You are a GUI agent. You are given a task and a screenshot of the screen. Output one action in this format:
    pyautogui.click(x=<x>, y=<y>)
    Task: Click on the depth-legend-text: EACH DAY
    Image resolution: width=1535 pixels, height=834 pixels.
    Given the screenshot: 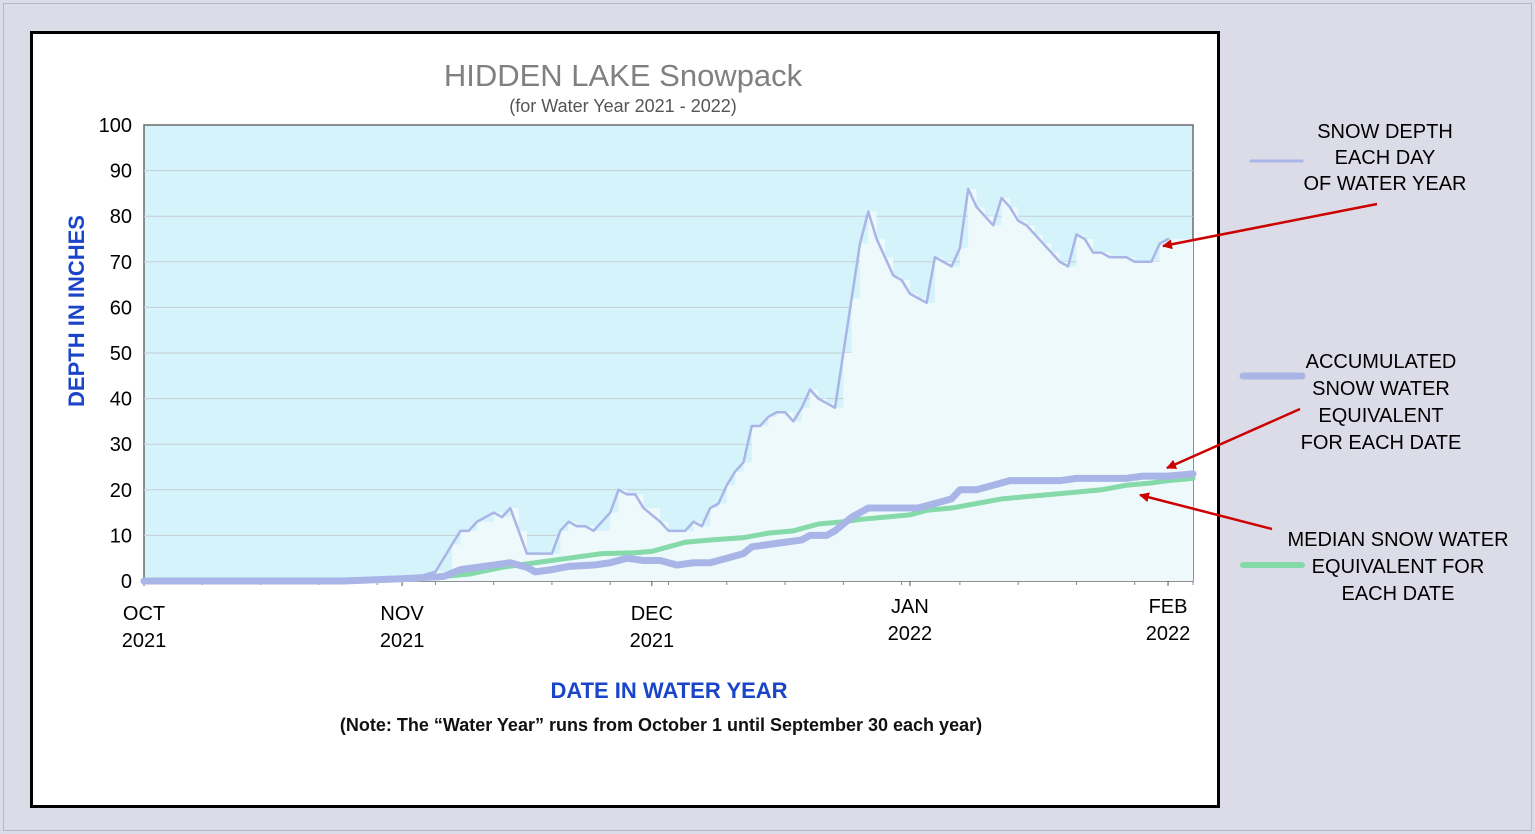 What is the action you would take?
    pyautogui.click(x=1385, y=158)
    